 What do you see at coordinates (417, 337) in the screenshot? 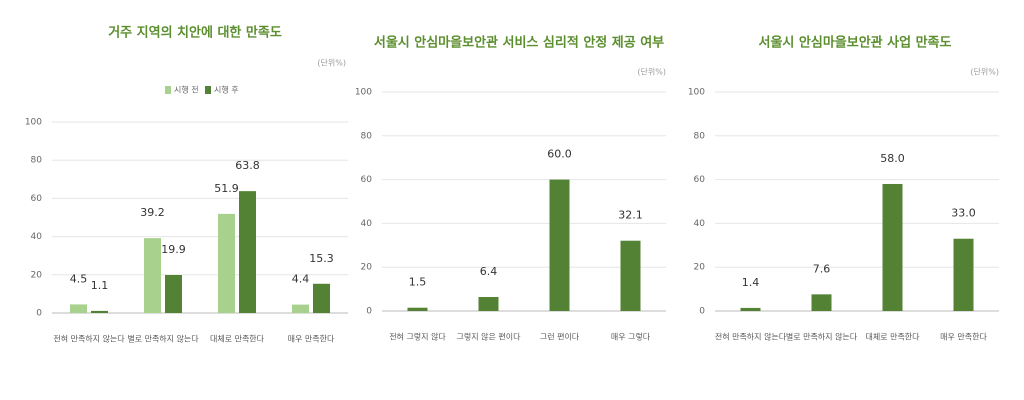
I see `x-tick-label: 전혀 그렇지 않다` at bounding box center [417, 337].